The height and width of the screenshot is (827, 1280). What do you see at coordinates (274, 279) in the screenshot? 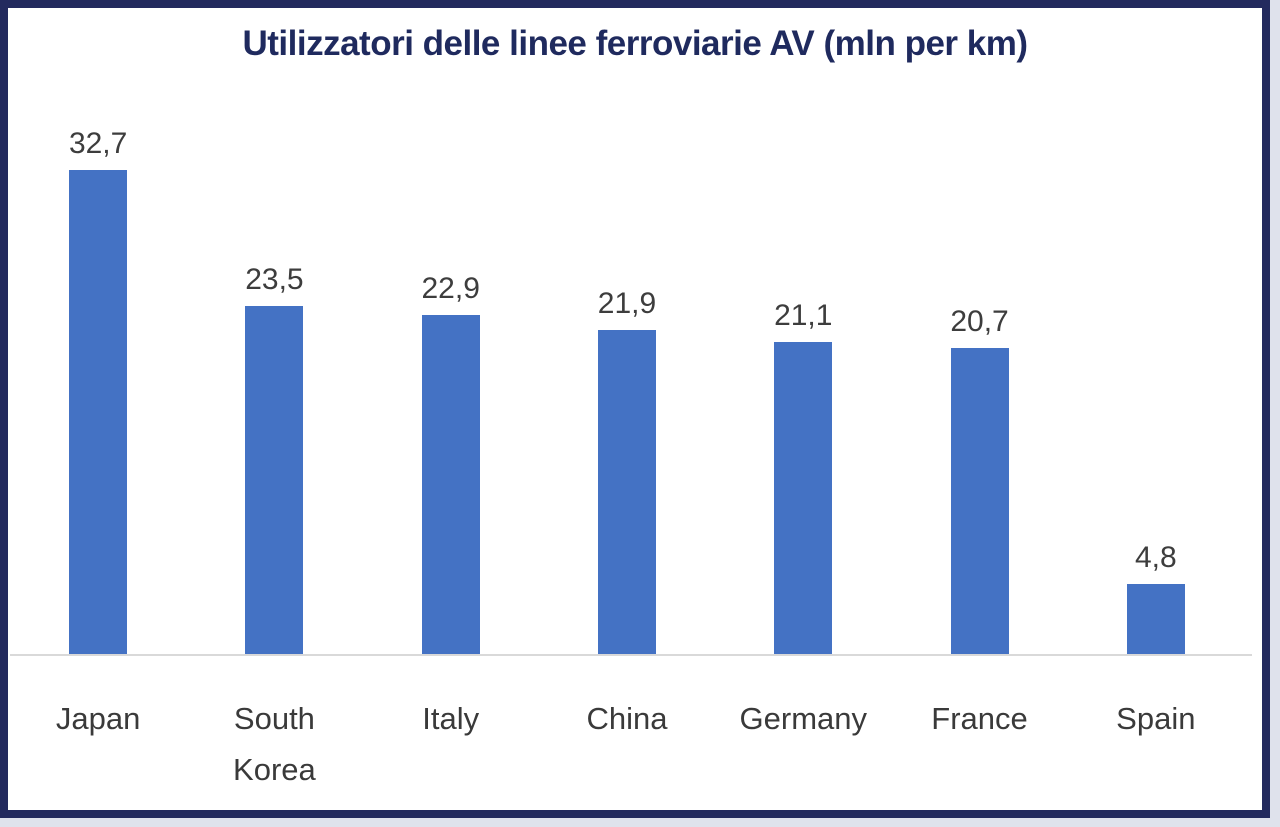
I see `bar-value-label: 23,5` at bounding box center [274, 279].